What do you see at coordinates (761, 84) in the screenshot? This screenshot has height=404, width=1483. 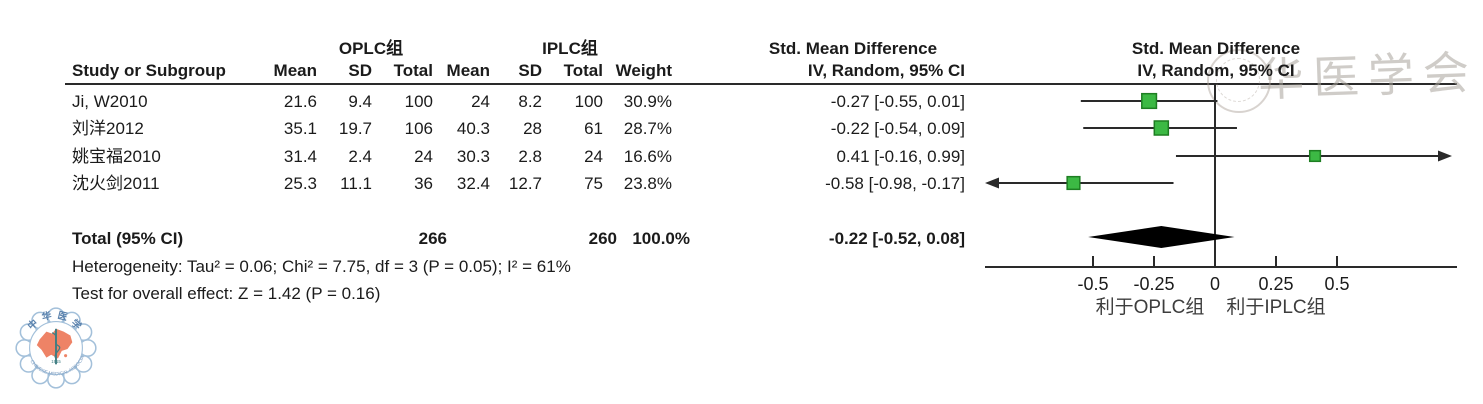 I see `header-divider` at bounding box center [761, 84].